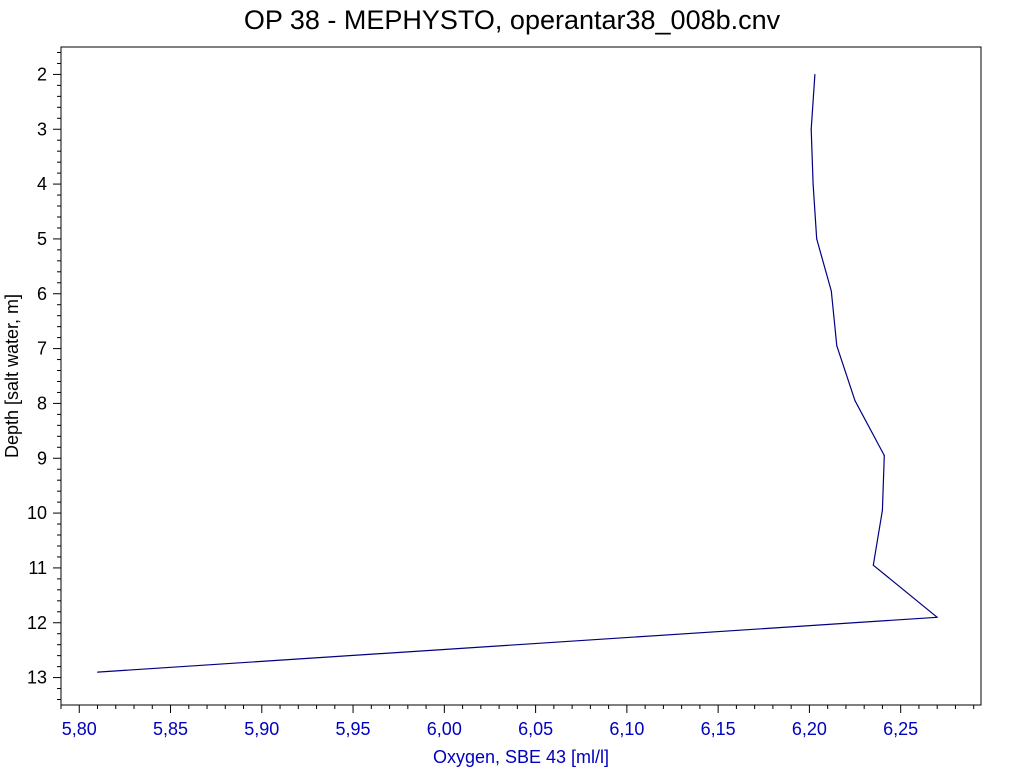 This screenshot has width=1024, height=768. Describe the element at coordinates (37, 623) in the screenshot. I see `y-tick-label: 12` at that location.